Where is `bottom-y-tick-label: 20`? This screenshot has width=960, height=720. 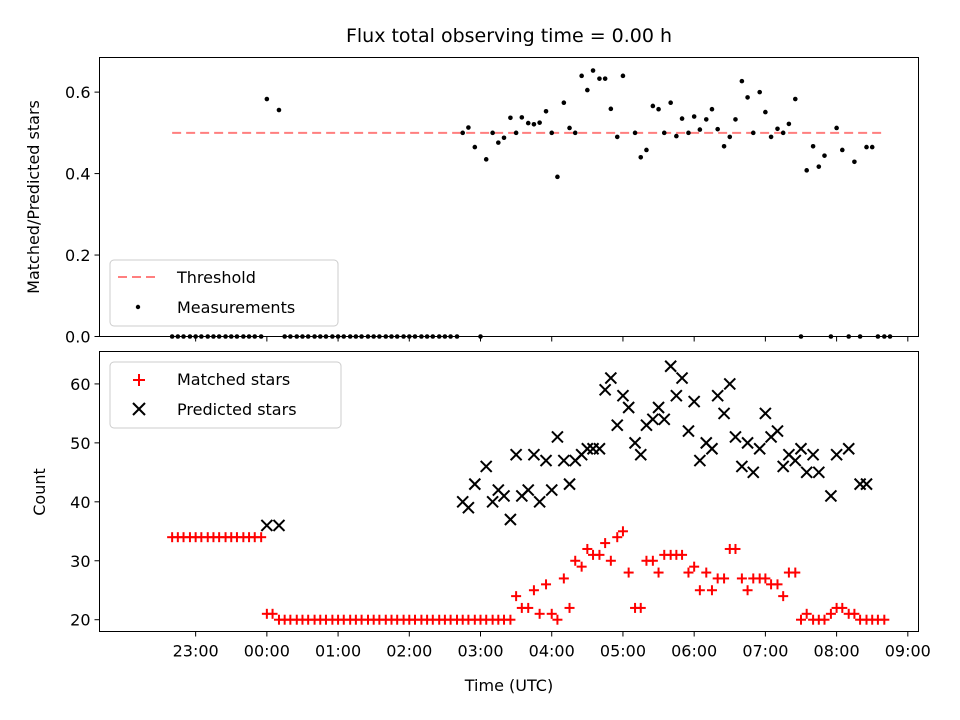 bottom-y-tick-label: 20 is located at coordinates (80, 620).